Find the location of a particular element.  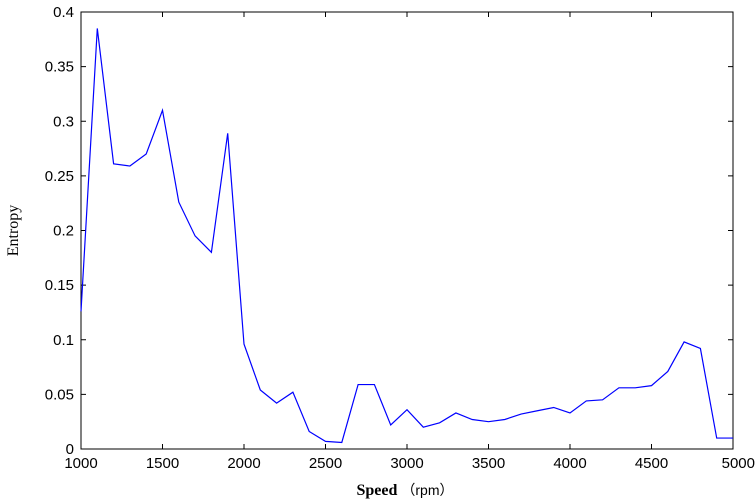

y-tick-label-0.2: 0.2 is located at coordinates (63, 231).